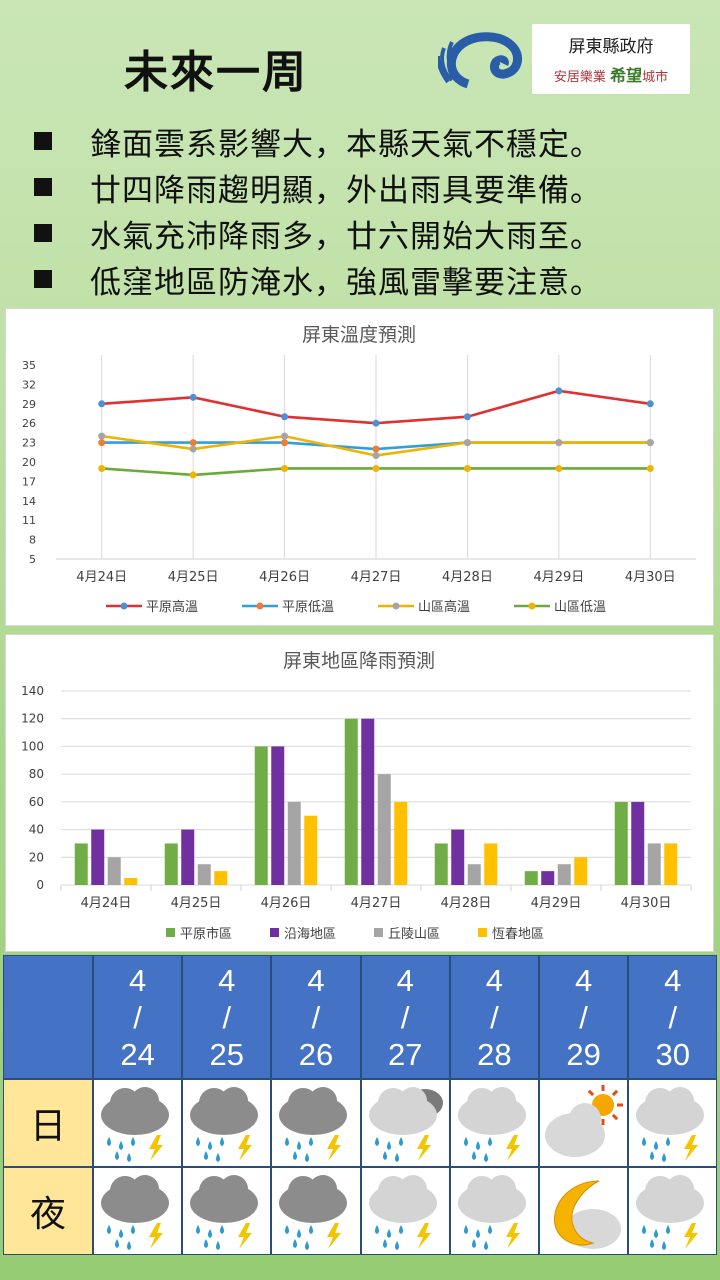  Describe the element at coordinates (316, 980) in the screenshot. I see `date-month: 4` at that location.